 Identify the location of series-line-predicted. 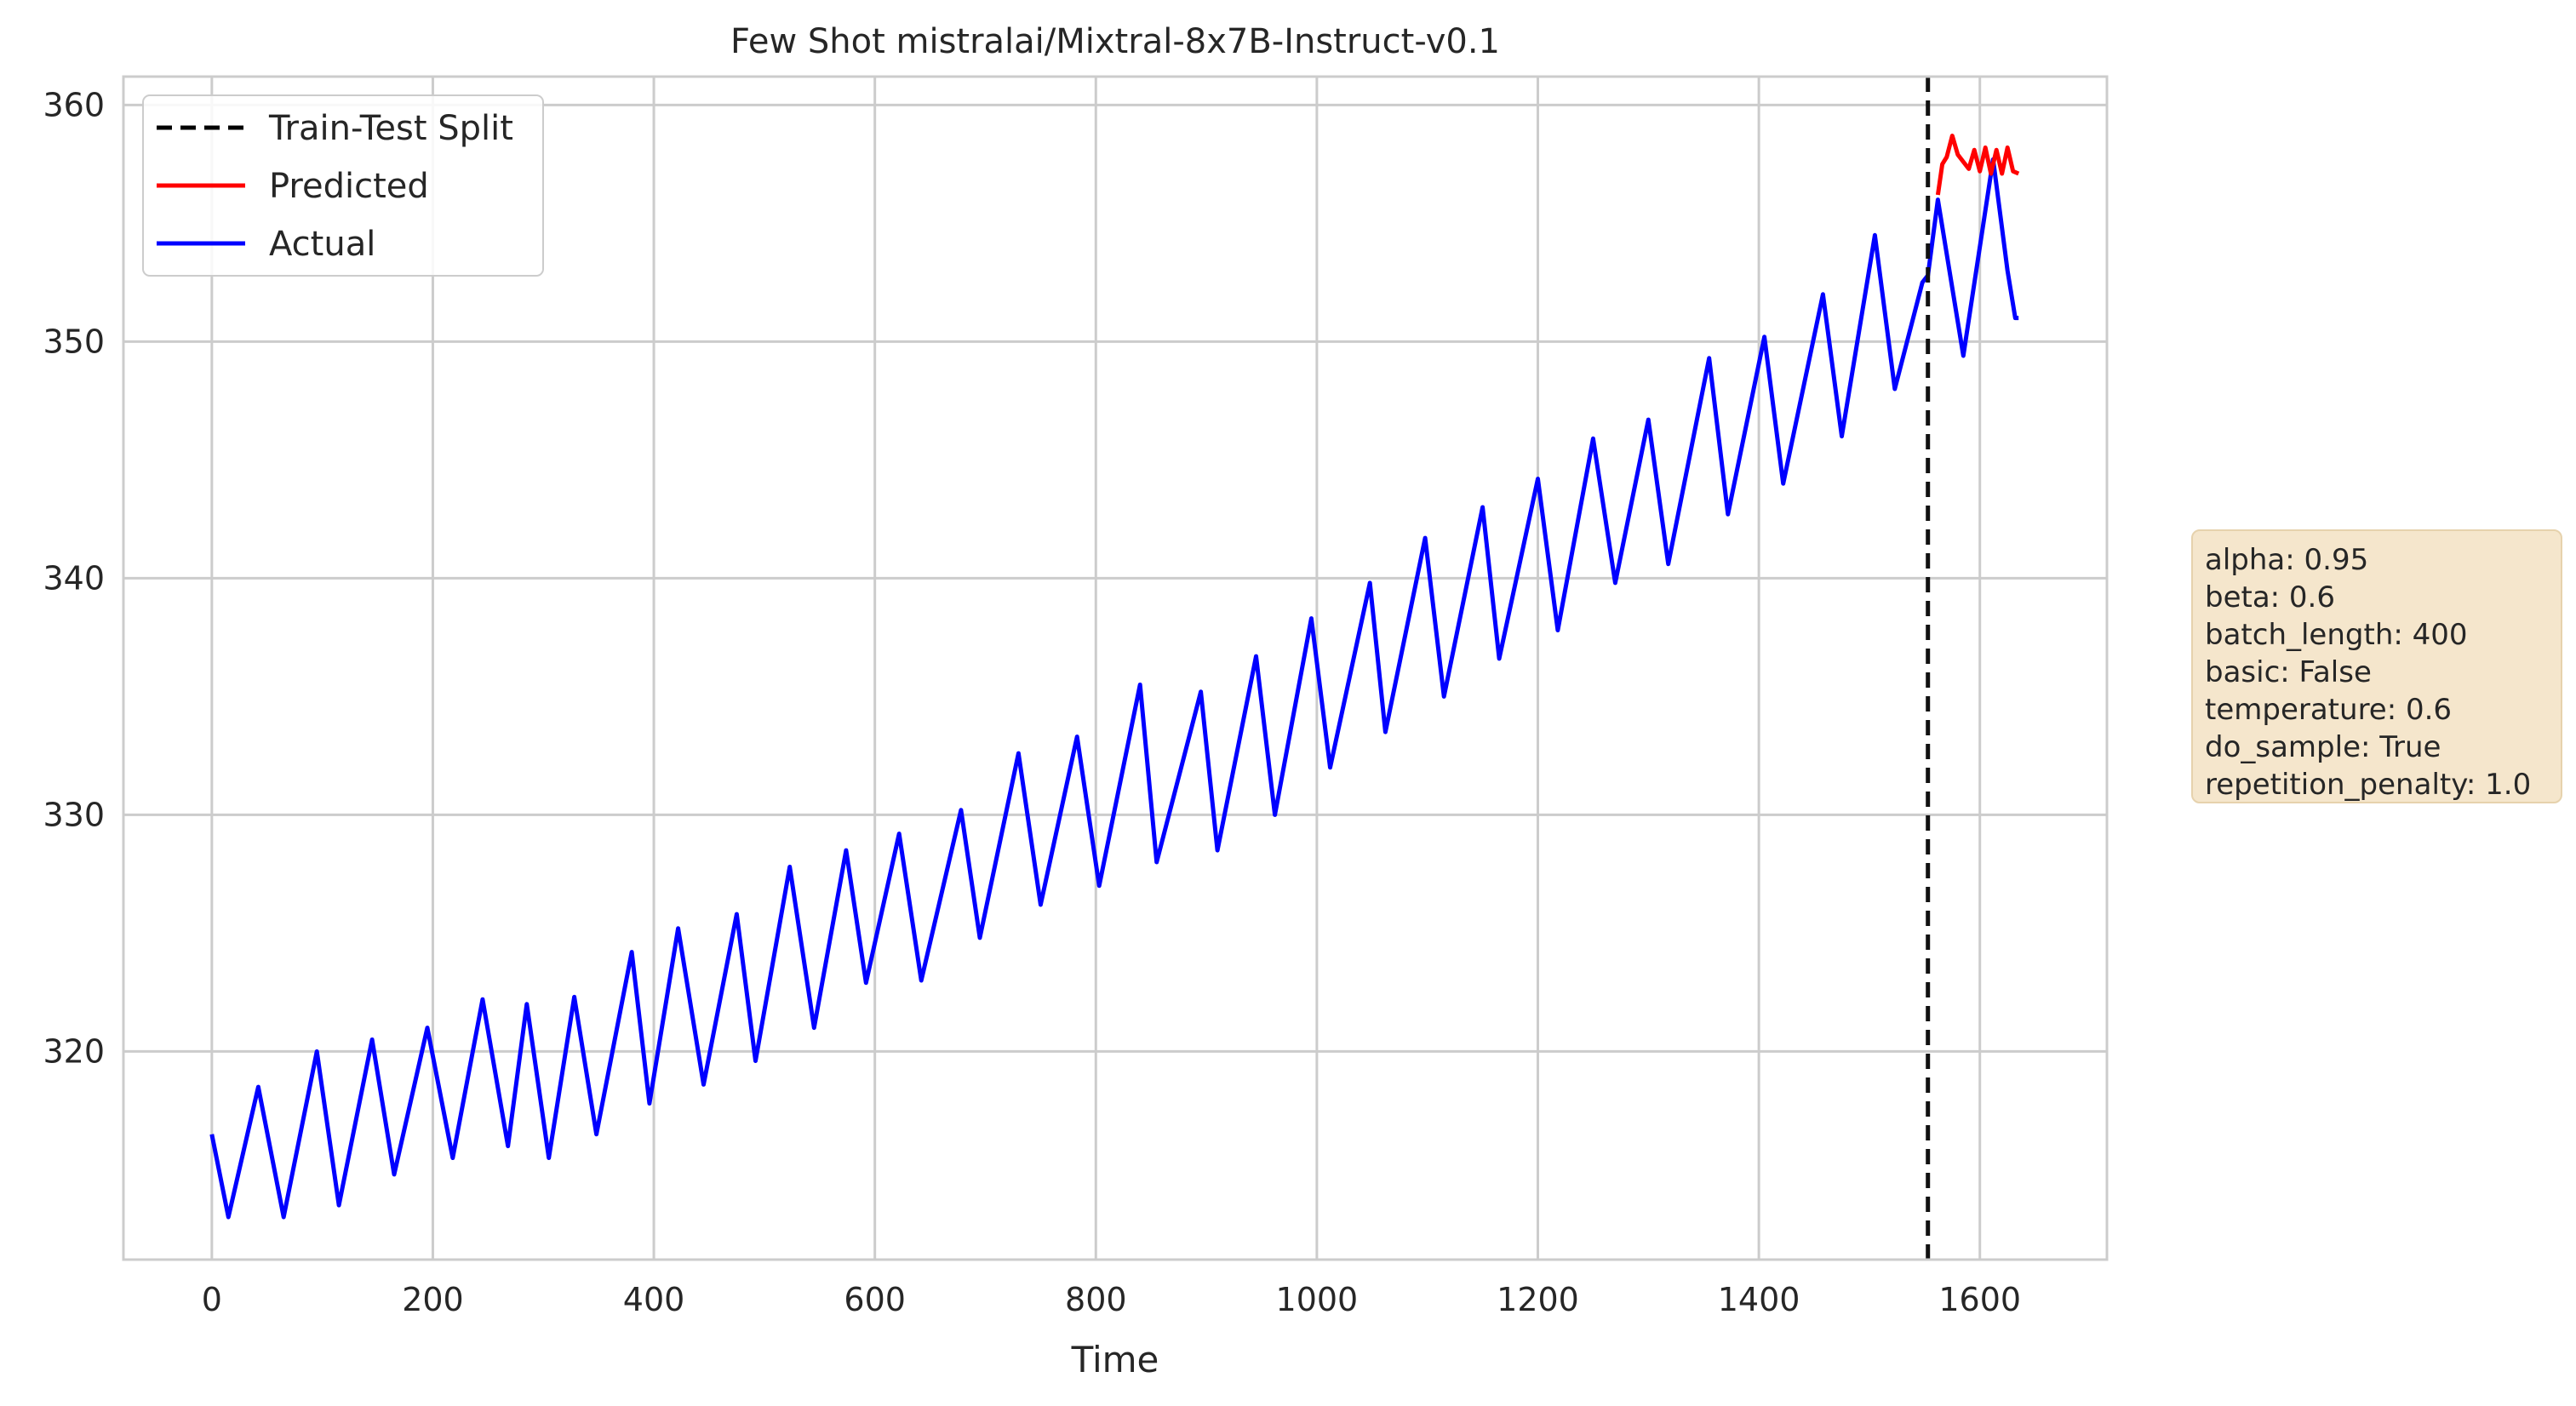
(1977, 165).